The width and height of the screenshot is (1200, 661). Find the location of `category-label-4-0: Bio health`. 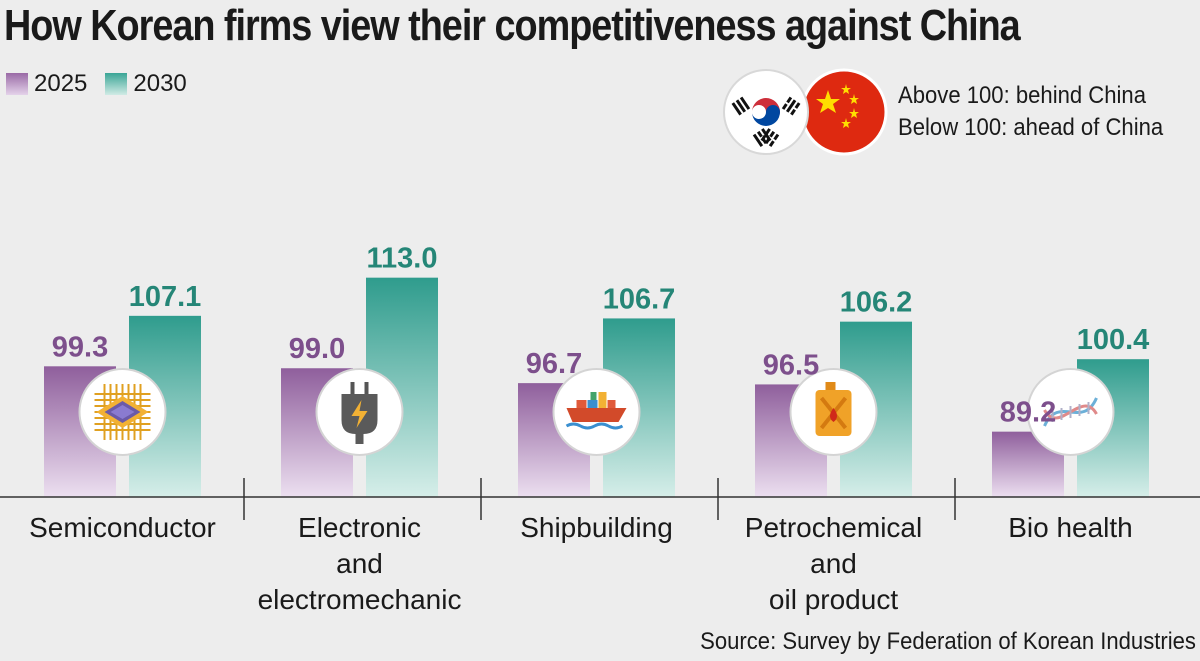

category-label-4-0: Bio health is located at coordinates (1070, 527).